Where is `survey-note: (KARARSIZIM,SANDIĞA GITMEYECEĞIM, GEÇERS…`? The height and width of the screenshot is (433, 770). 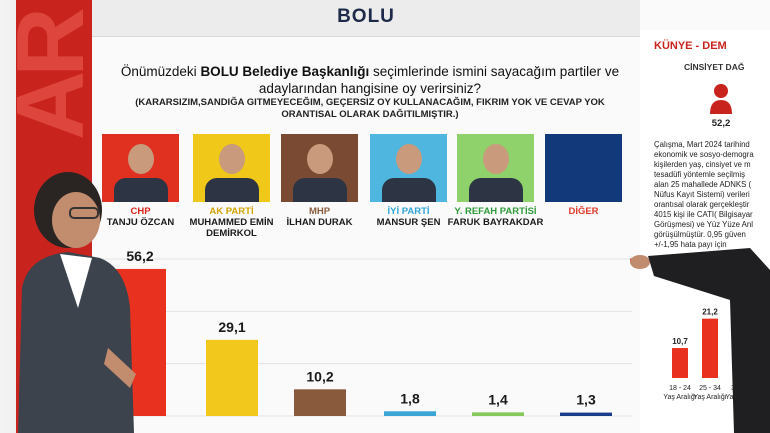
survey-note: (KARARSIZIM,SANDIĞA GITMEYECEĞIM, GEÇERS… is located at coordinates (370, 109).